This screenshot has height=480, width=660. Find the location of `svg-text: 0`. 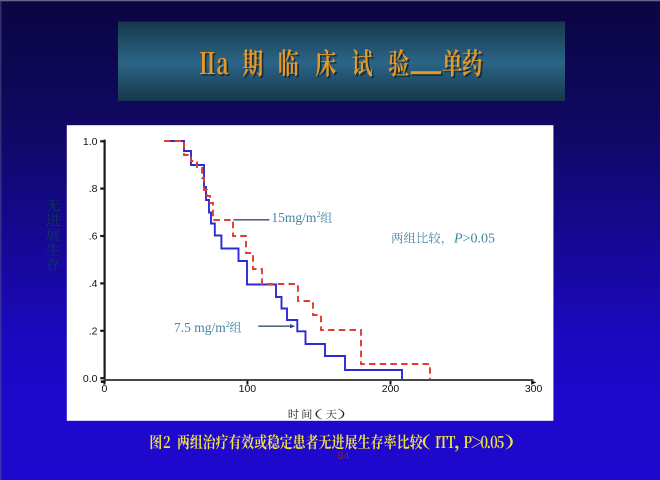

svg-text: 0 is located at coordinates (104, 389).